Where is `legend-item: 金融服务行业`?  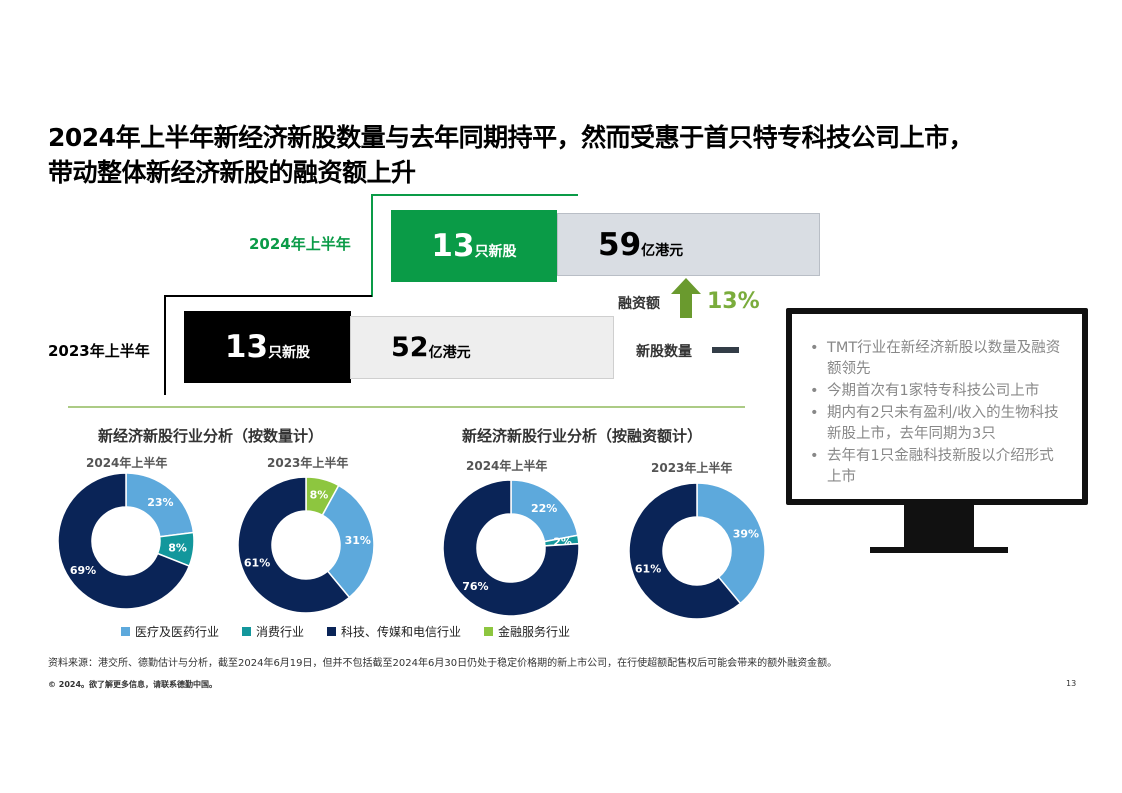
legend-item: 金融服务行业 is located at coordinates (527, 631).